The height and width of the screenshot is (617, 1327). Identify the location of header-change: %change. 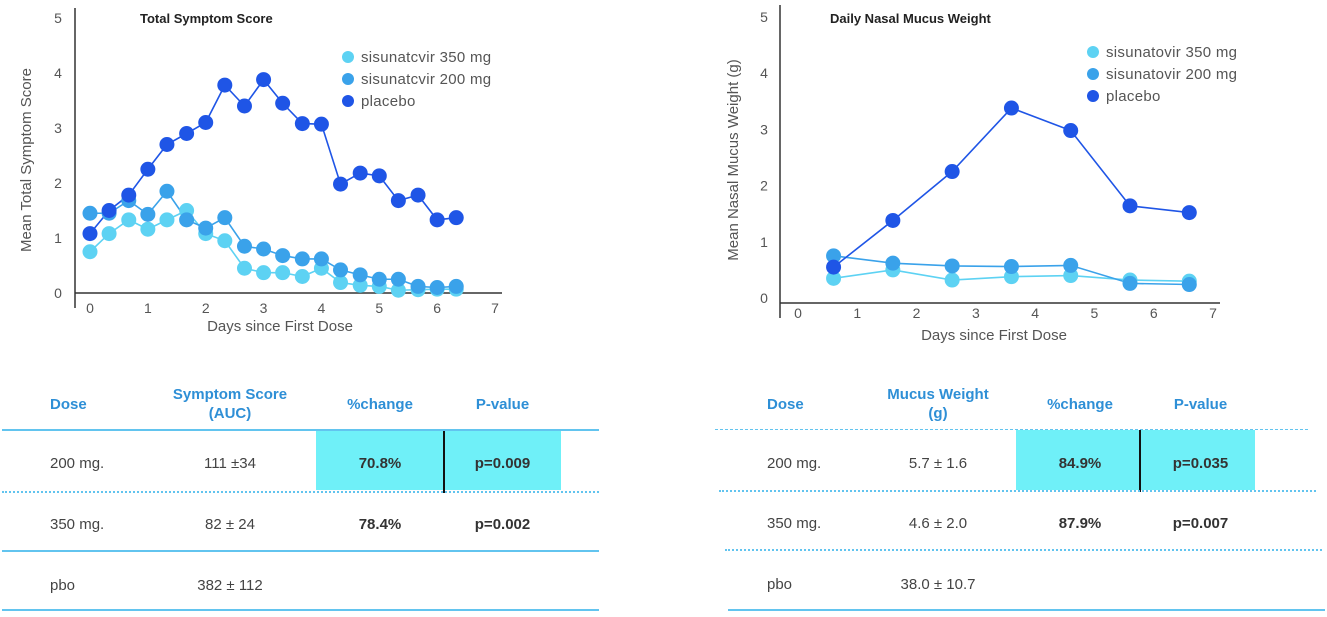
(1080, 404).